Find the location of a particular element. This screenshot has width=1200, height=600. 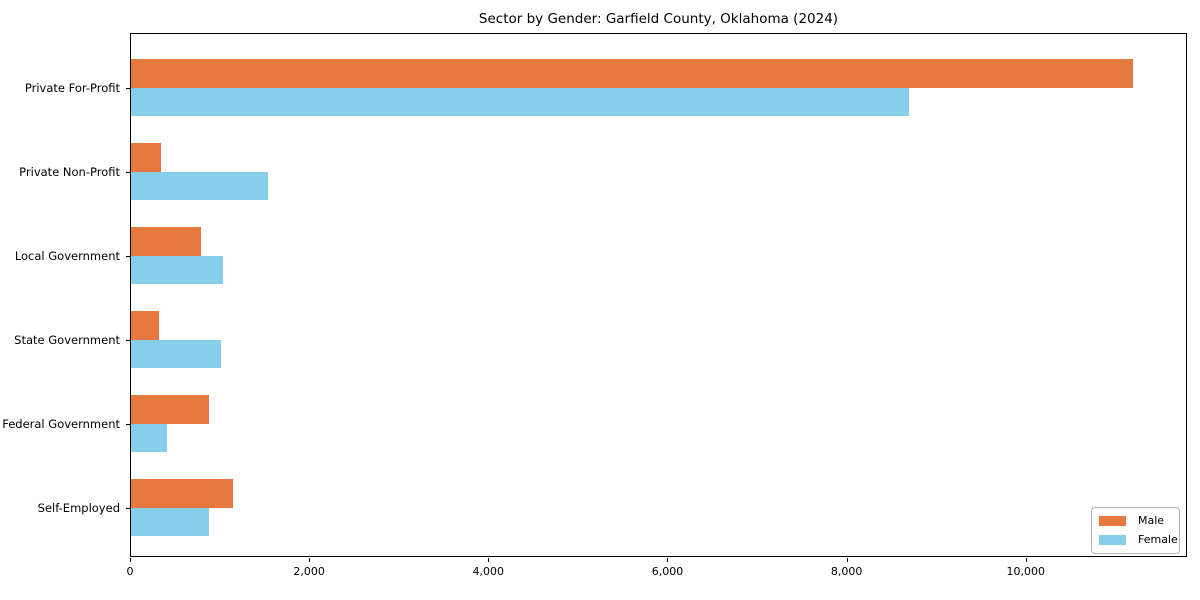

legend-entry-female: Female is located at coordinates (1138, 540).